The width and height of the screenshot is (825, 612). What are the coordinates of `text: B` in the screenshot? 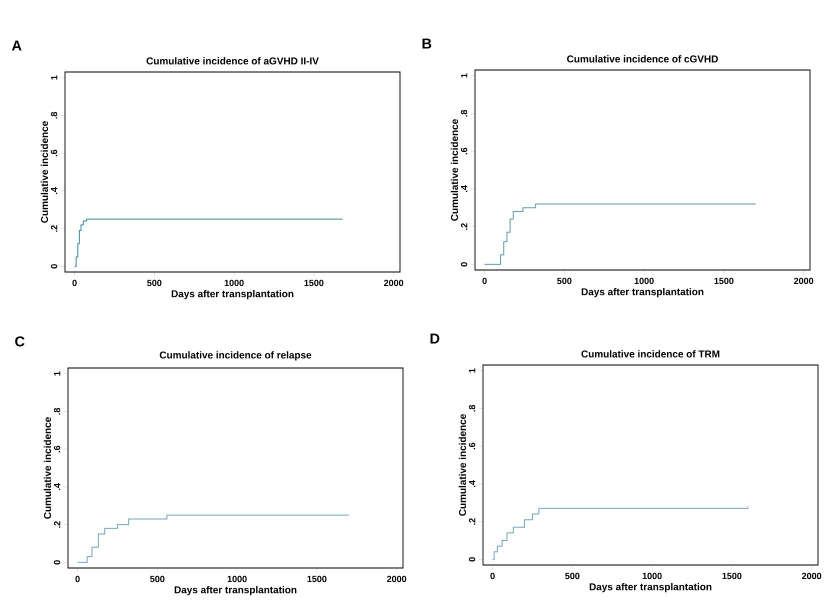 It's located at (427, 43).